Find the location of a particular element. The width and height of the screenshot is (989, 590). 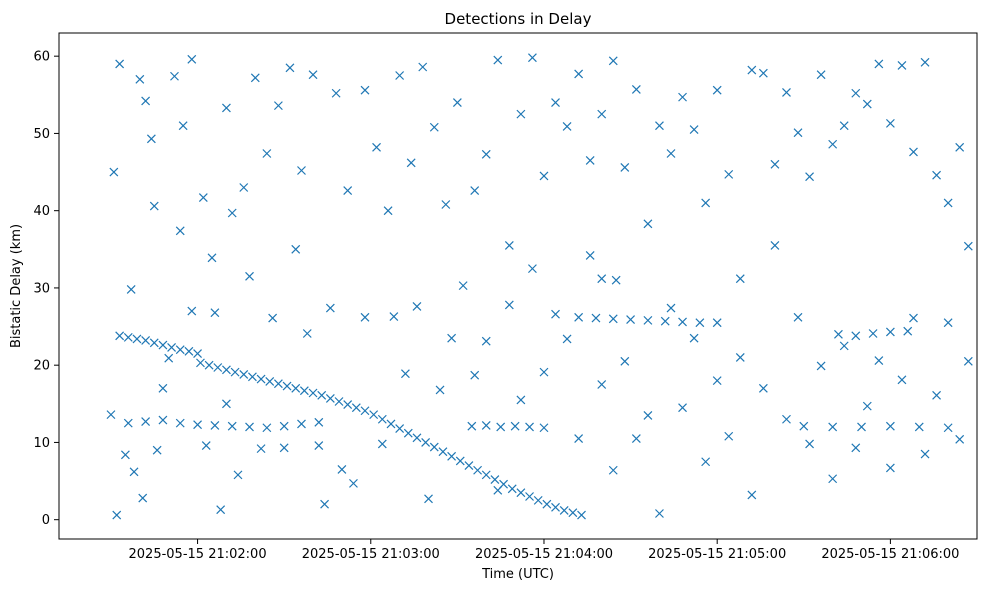

y-tick-label: 40 is located at coordinates (41, 211).